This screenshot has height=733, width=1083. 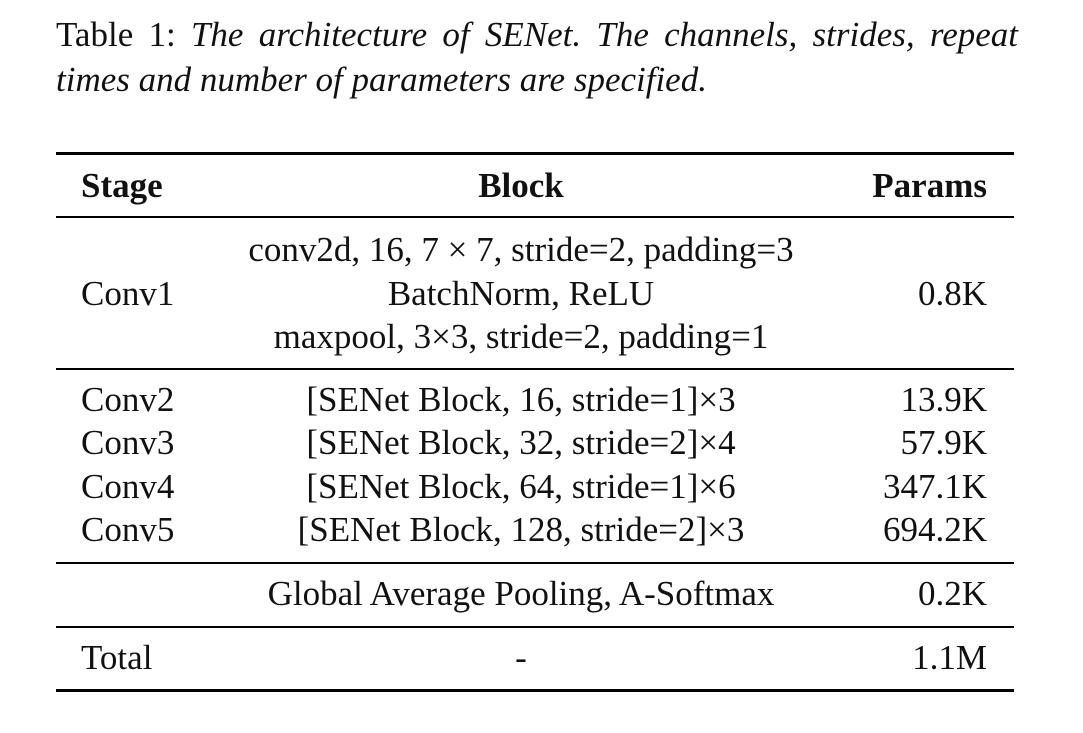 I want to click on stage-cell: Total, so click(x=117, y=657).